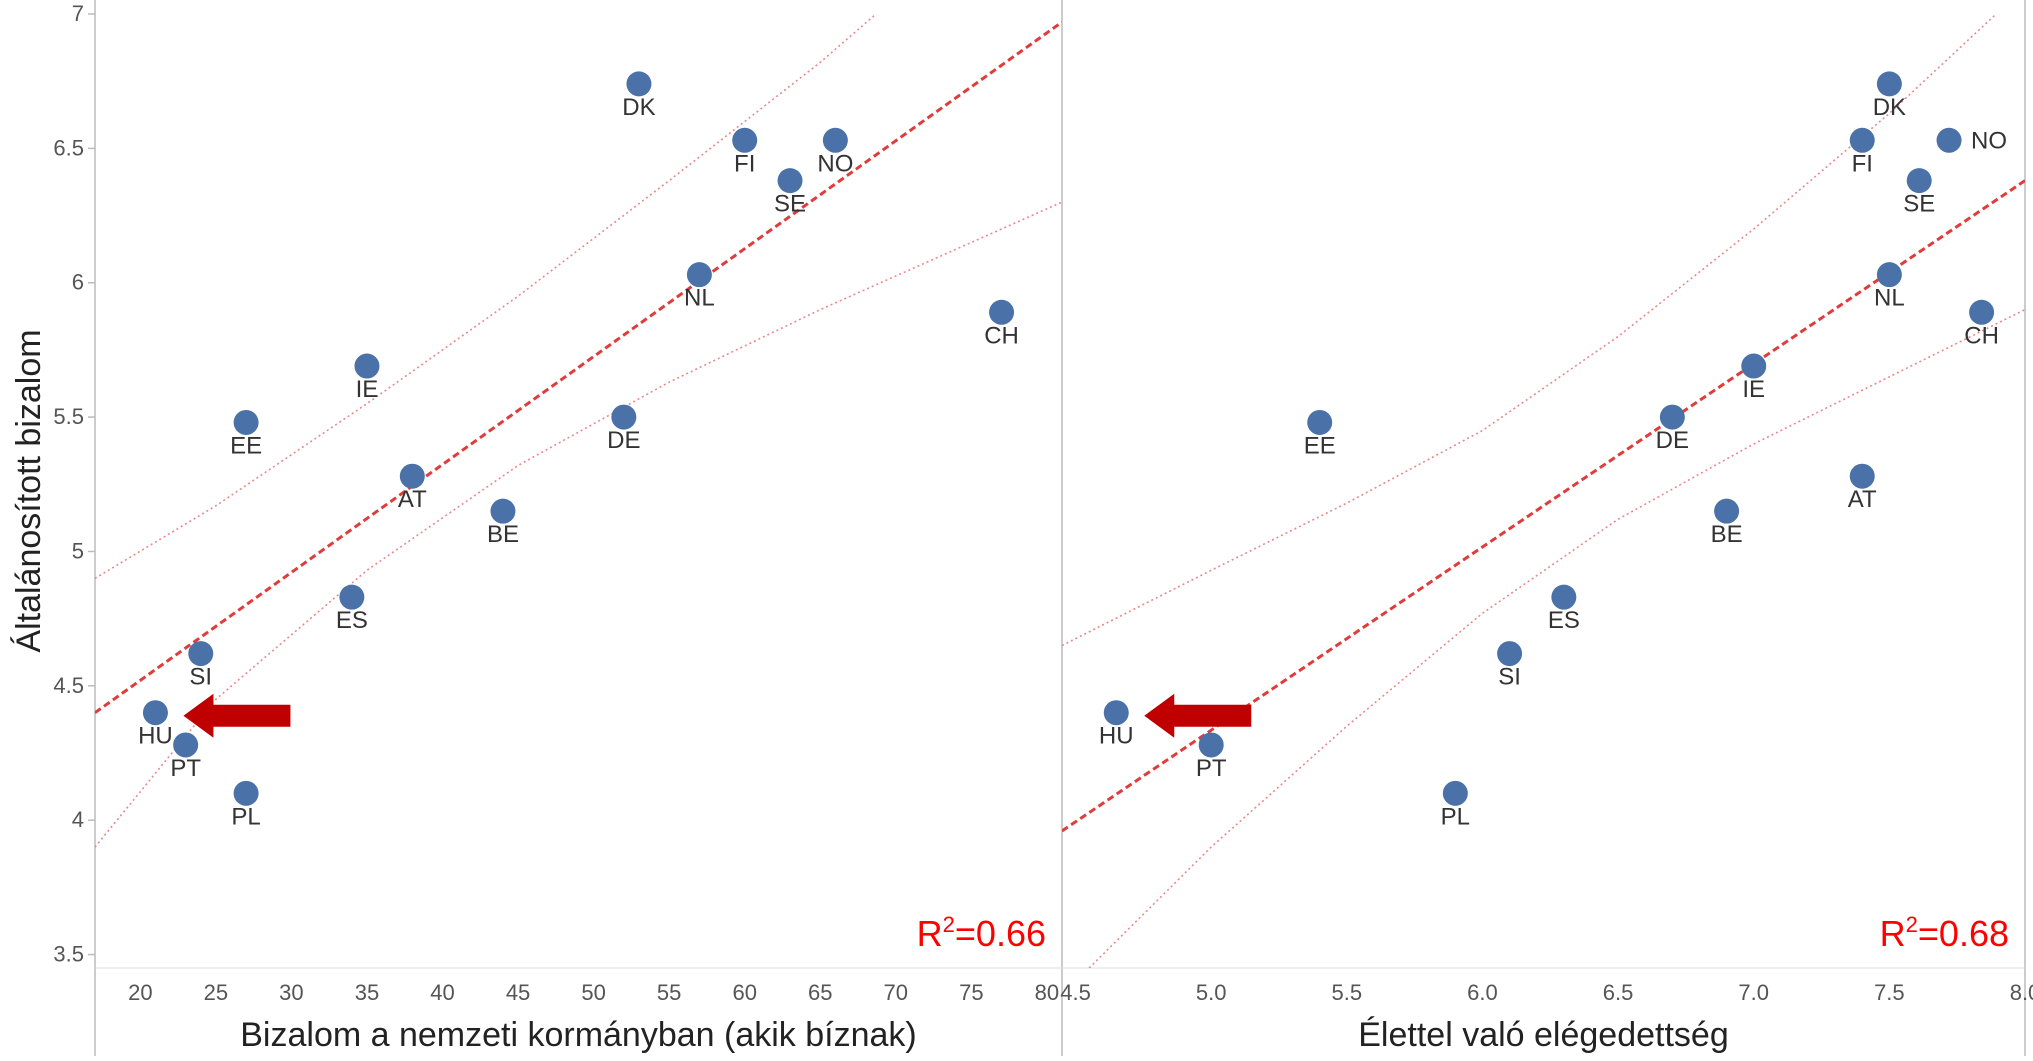 Image resolution: width=2033 pixels, height=1061 pixels. Describe the element at coordinates (78, 819) in the screenshot. I see `y-tick-label: 4` at that location.